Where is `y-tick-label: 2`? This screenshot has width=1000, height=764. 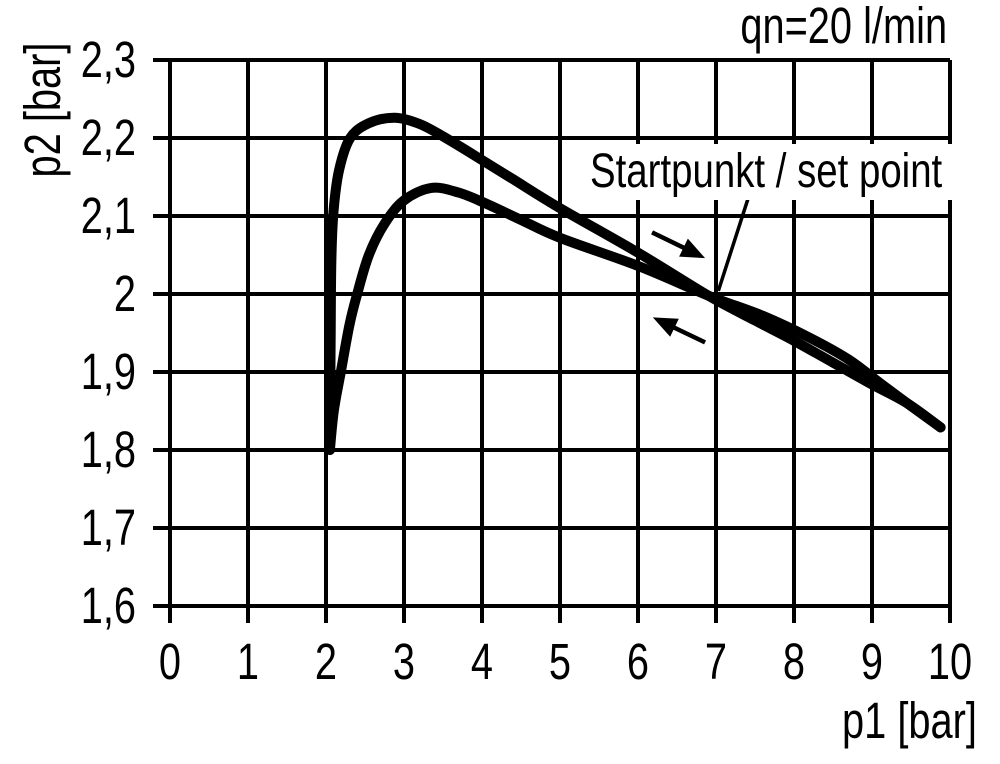 y-tick-label: 2 is located at coordinates (124, 293).